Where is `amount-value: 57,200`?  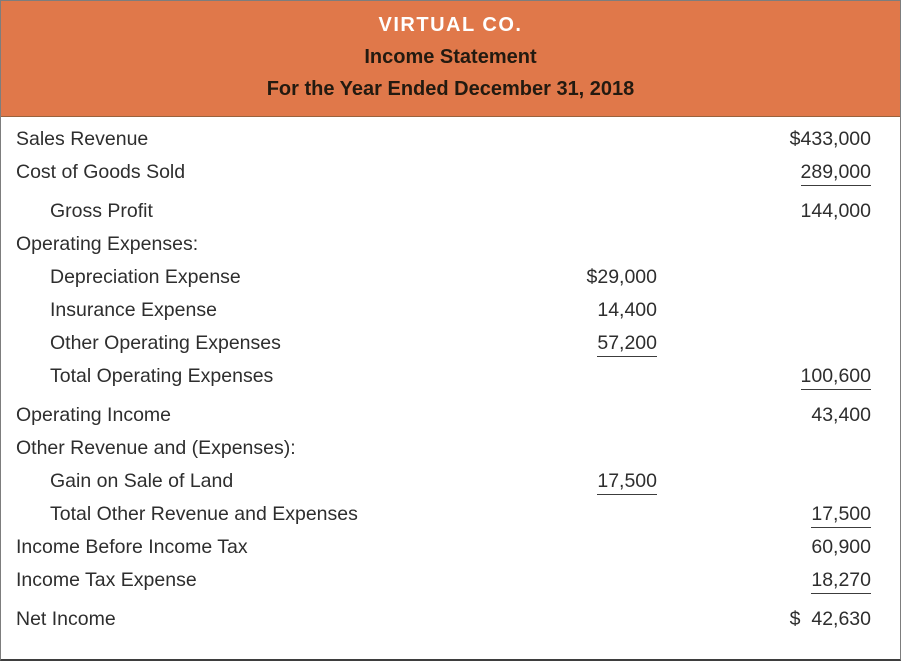 amount-value: 57,200 is located at coordinates (627, 344).